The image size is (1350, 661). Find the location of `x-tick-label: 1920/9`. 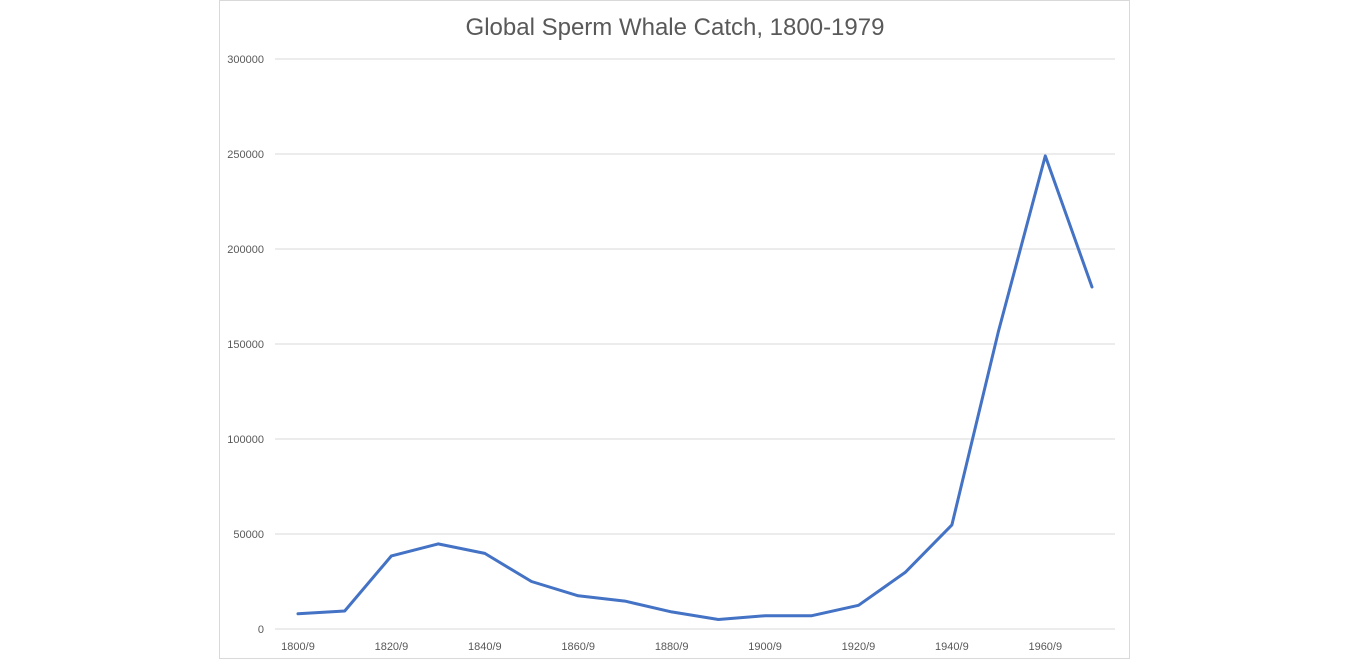

x-tick-label: 1920/9 is located at coordinates (859, 647).